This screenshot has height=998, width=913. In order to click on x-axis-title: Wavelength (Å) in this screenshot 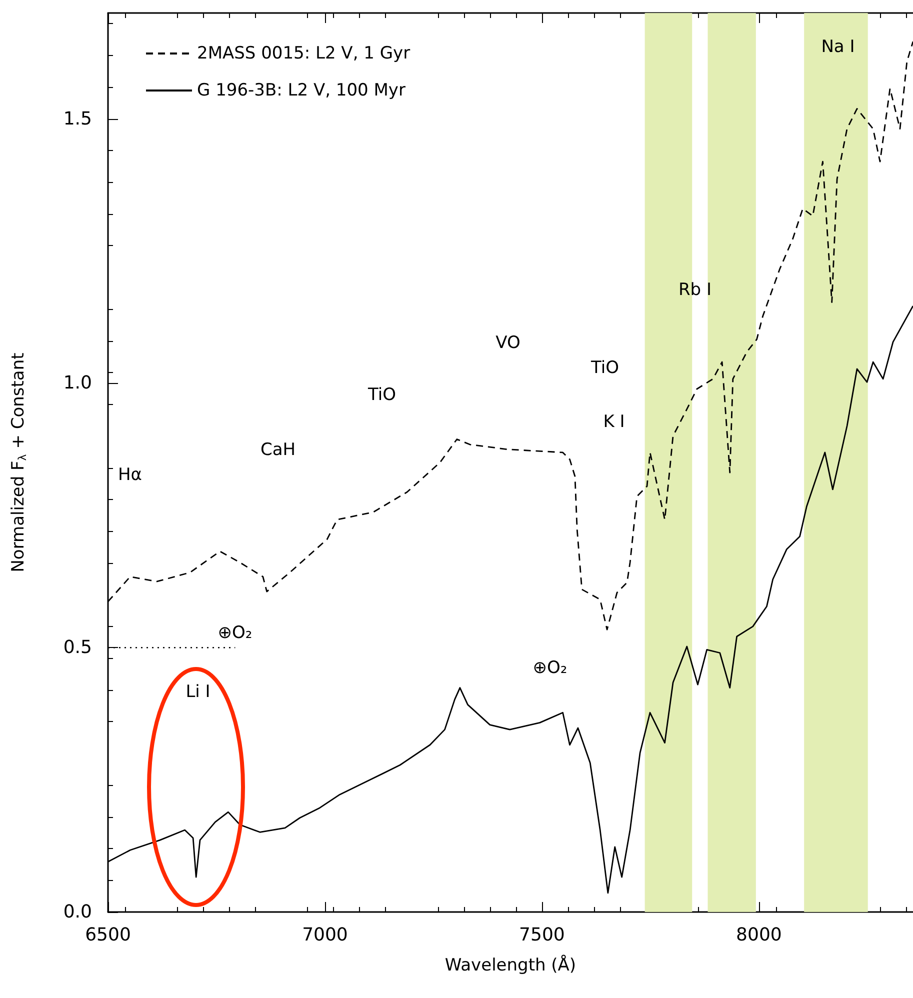, I will do `click(510, 965)`.